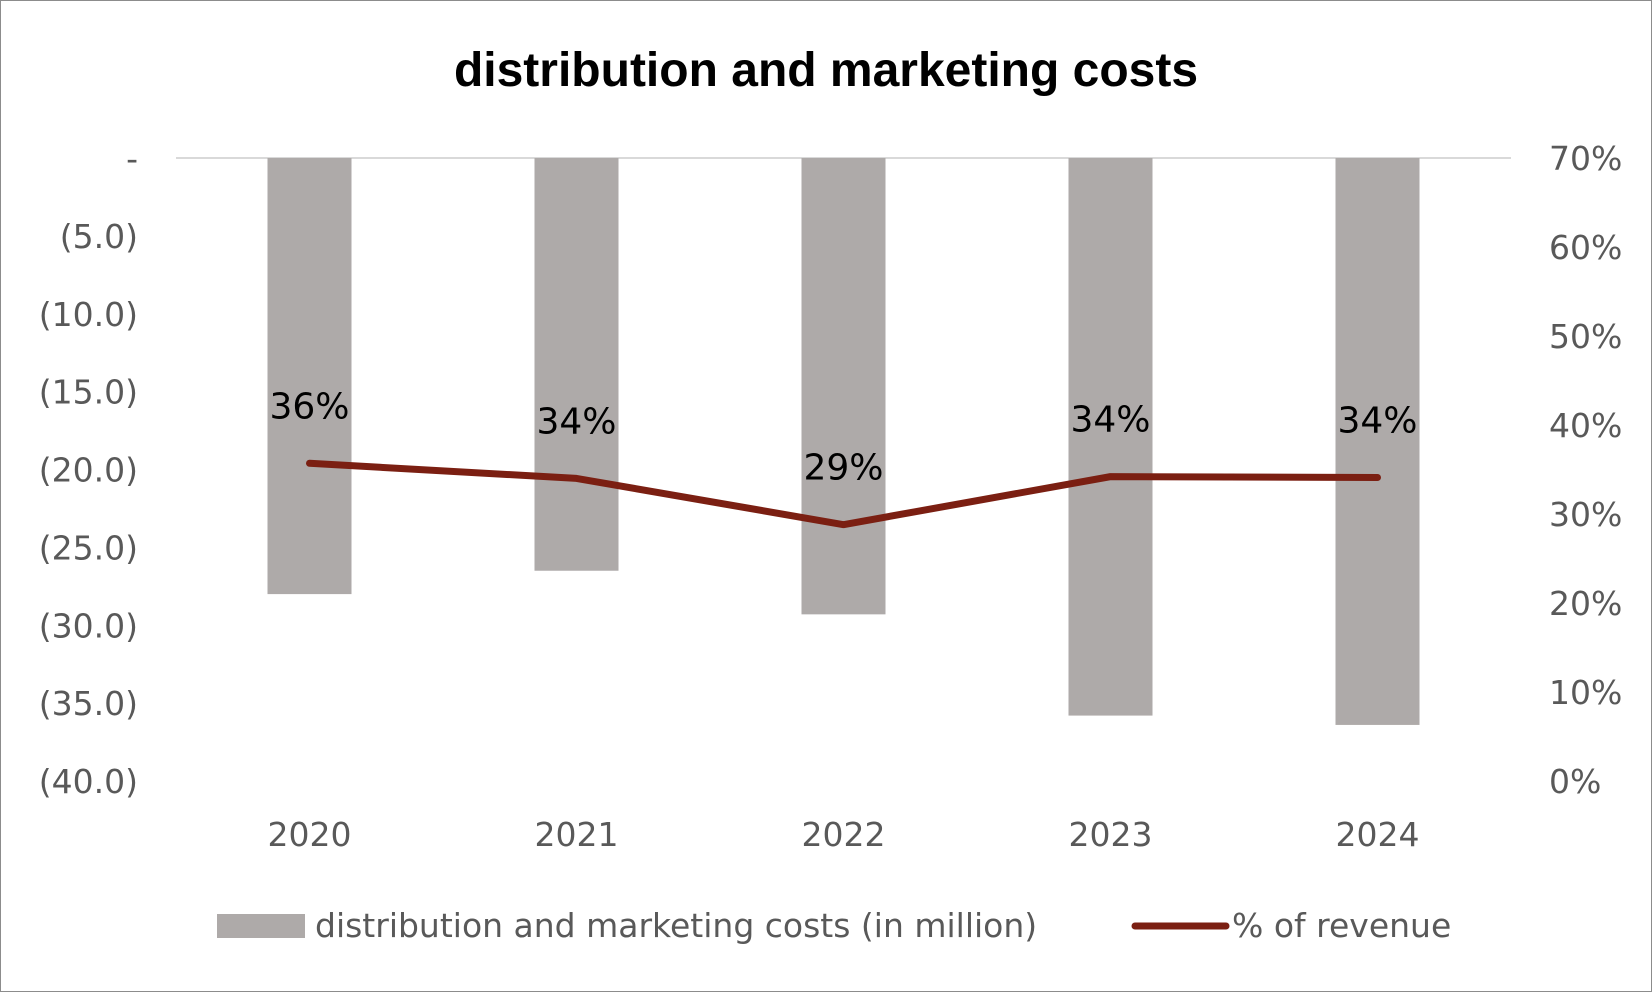  I want to click on line-series, so click(843, 494).